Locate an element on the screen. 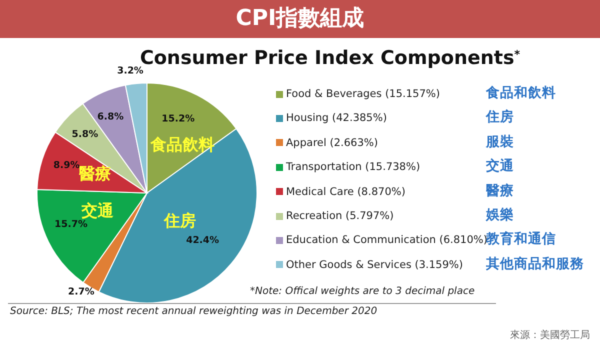 The image size is (600, 348). legend-label: Medical Care (8.870%) is located at coordinates (345, 192).